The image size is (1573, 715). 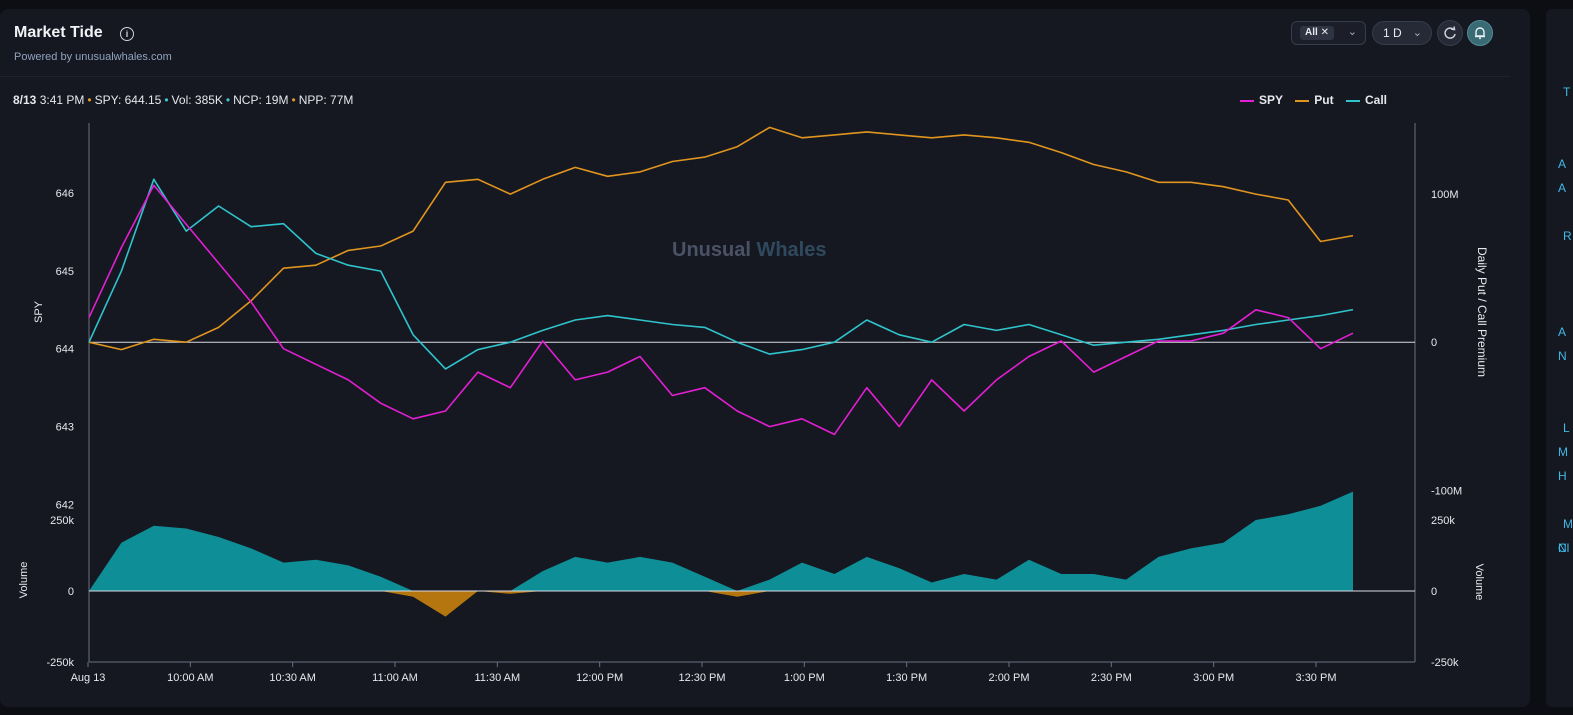 What do you see at coordinates (804, 678) in the screenshot?
I see `x-tick-label: 1:00 PM` at bounding box center [804, 678].